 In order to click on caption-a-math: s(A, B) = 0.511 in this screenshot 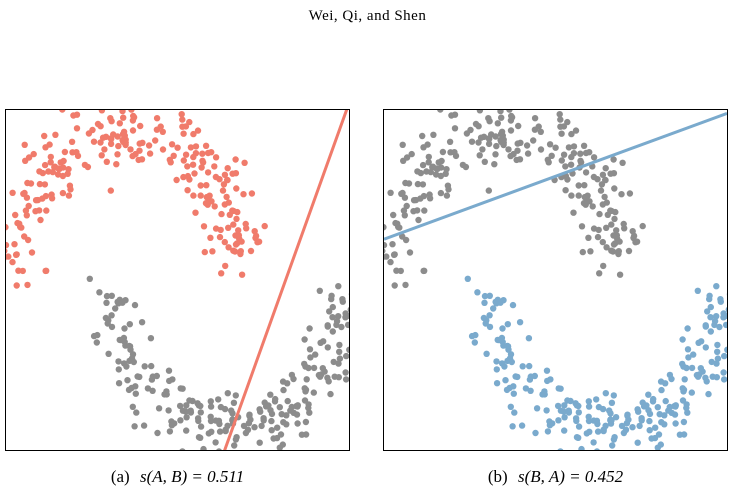, I will do `click(192, 476)`.